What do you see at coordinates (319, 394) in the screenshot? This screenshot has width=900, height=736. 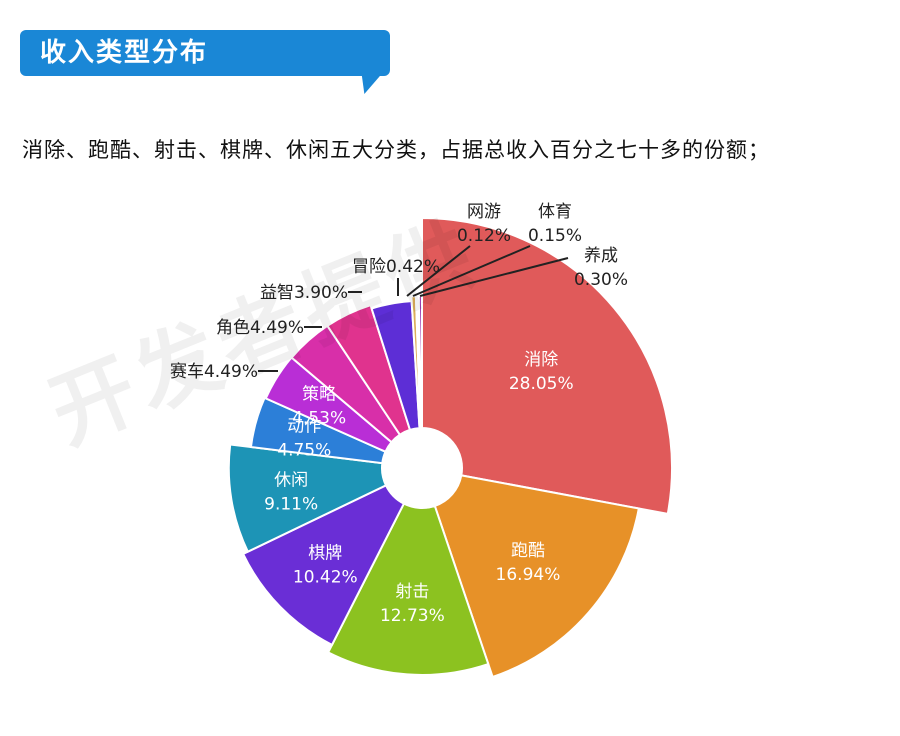 I see `slice-name-label: 策略` at bounding box center [319, 394].